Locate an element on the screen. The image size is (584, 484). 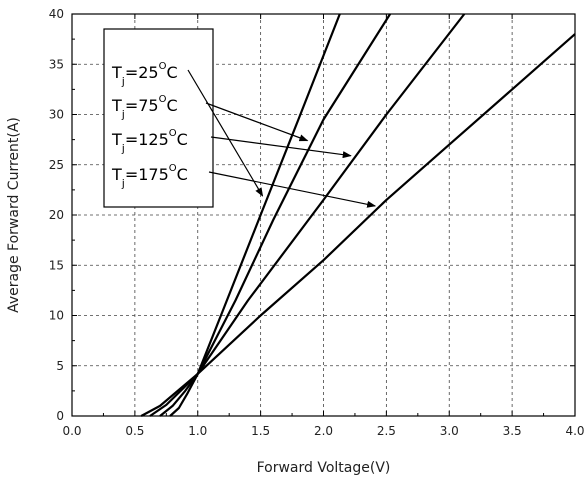
y-axis-title: Average Forward Current(A) is located at coordinates (14, 215).